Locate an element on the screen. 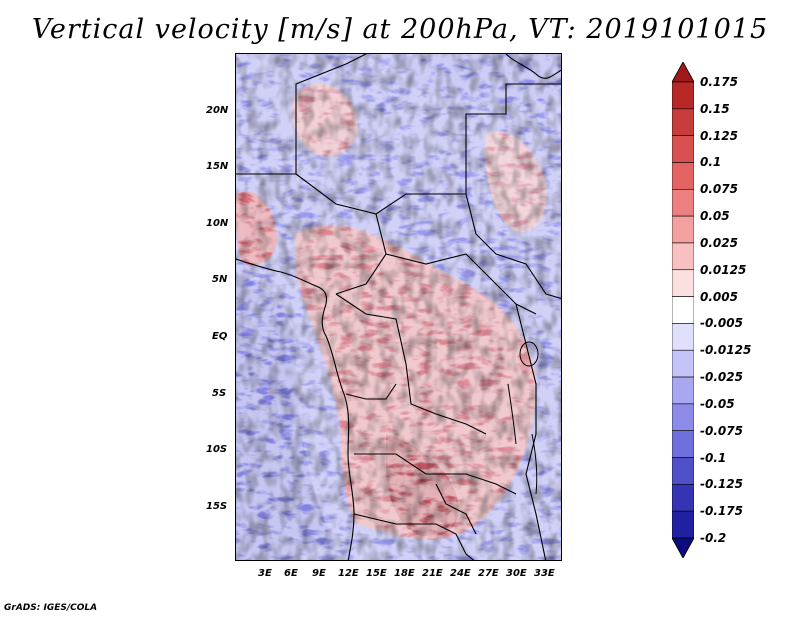 The width and height of the screenshot is (800, 618). colorbar-tick-label: 0.175 is located at coordinates (719, 82).